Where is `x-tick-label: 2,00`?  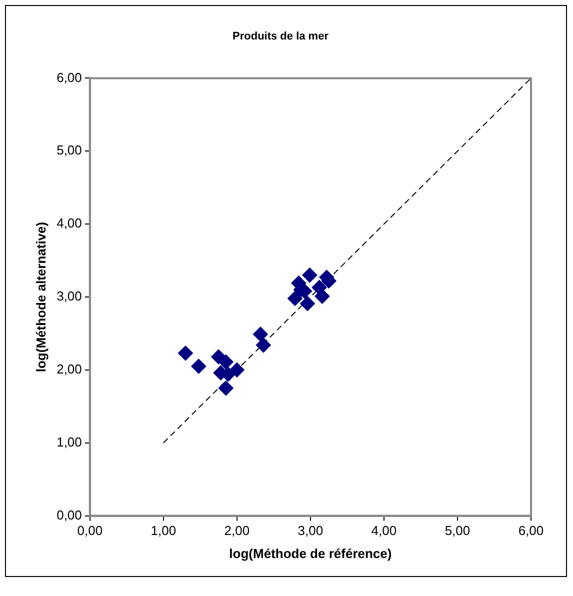 x-tick-label: 2,00 is located at coordinates (237, 530).